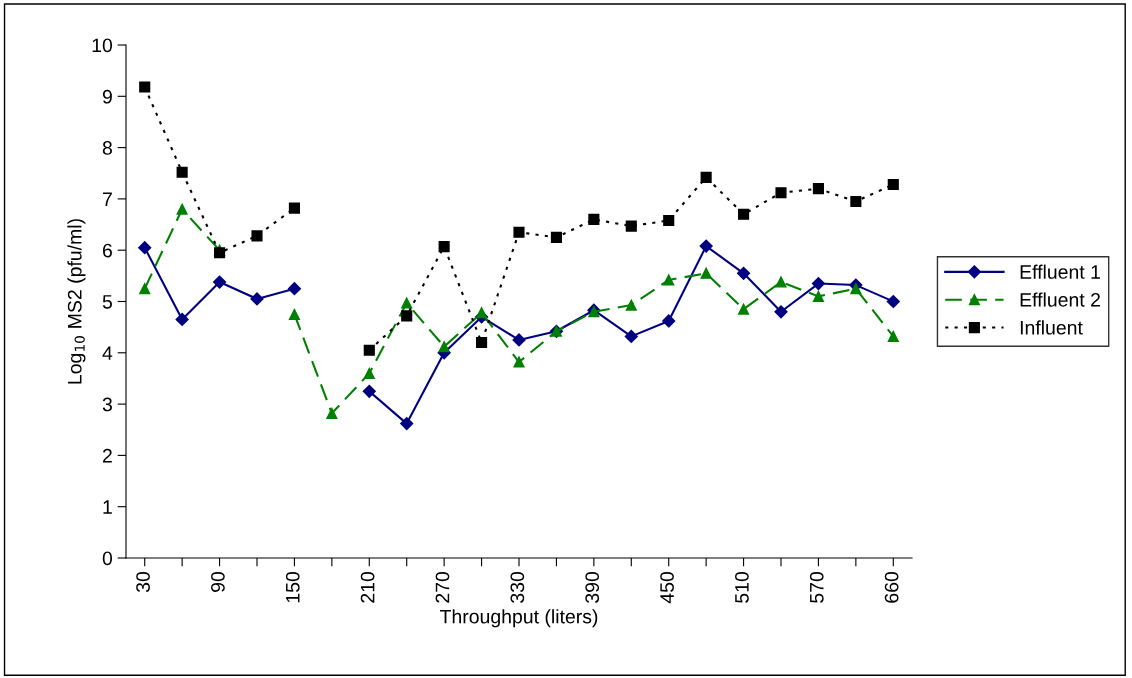 This screenshot has height=678, width=1132. Describe the element at coordinates (76, 301) in the screenshot. I see `y-axis-title: Log$_{10}$ MS2 (pfu/ml)` at that location.